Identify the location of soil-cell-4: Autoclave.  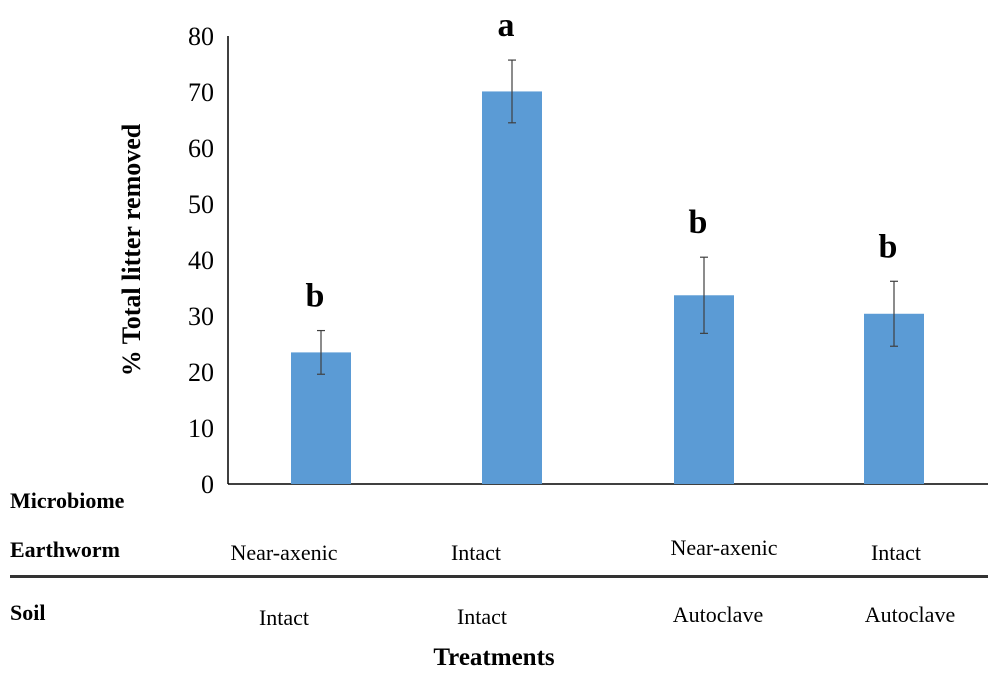
(910, 614).